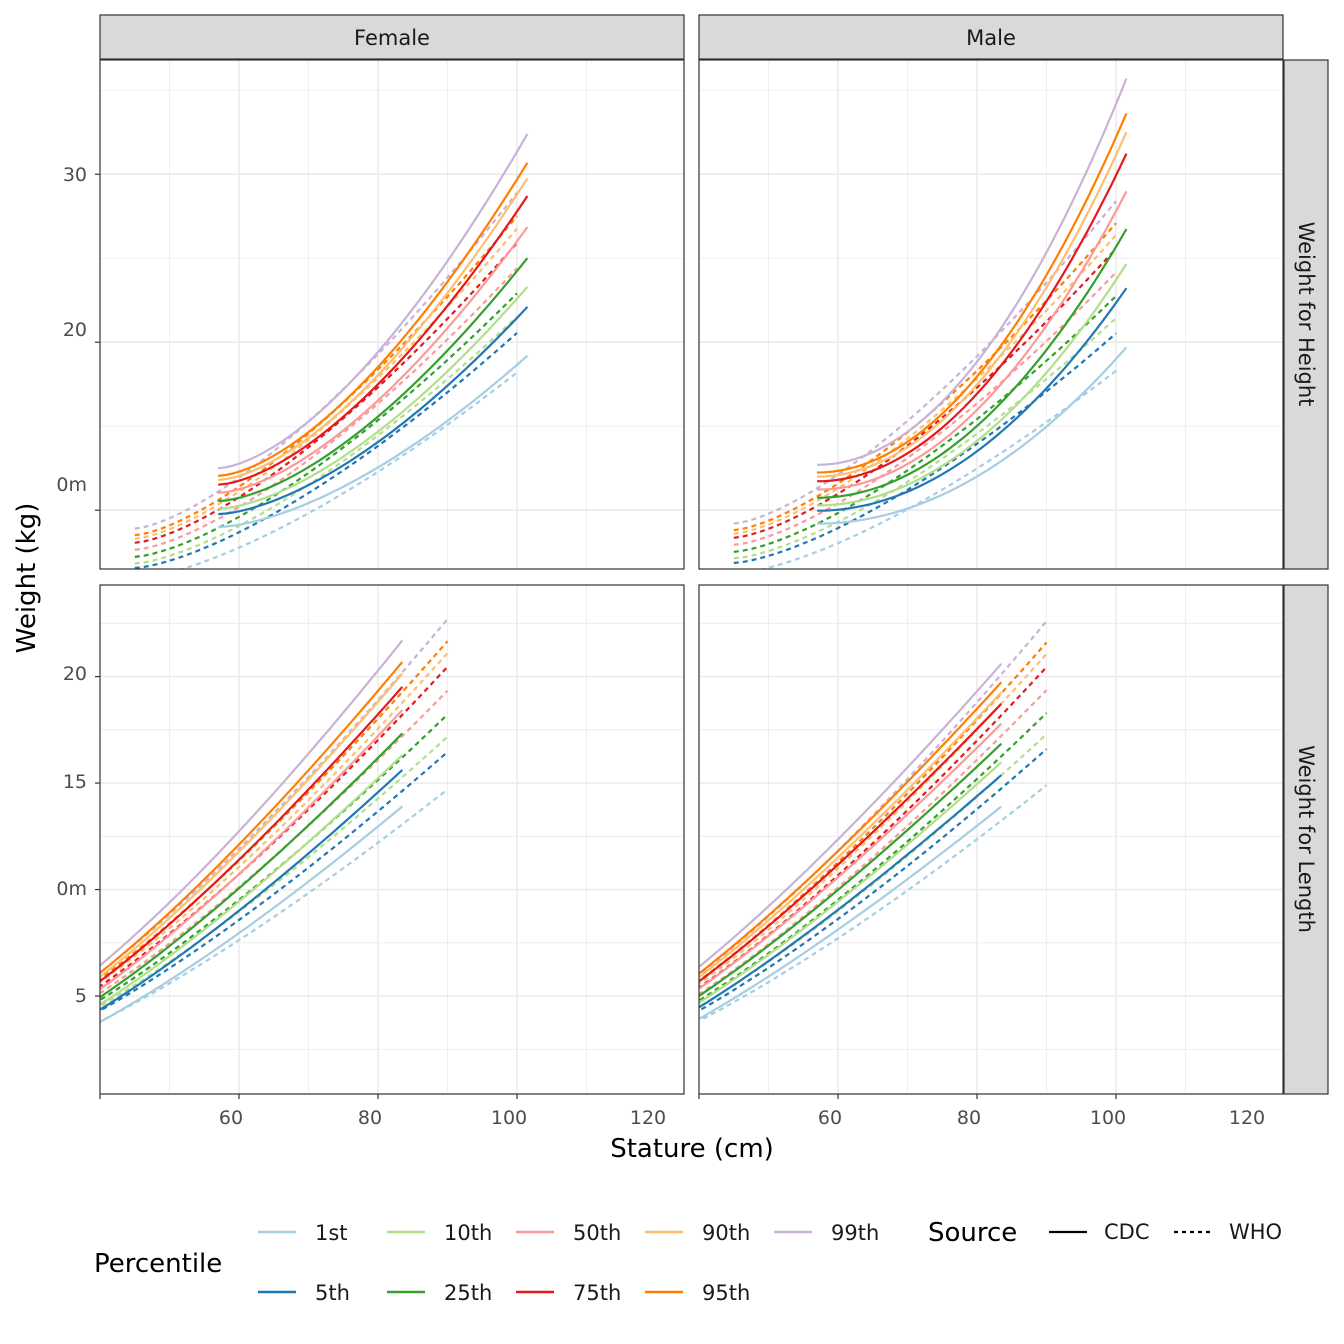 This screenshot has width=1344, height=1344. Describe the element at coordinates (75, 175) in the screenshot. I see `y-tick-label: 30` at that location.